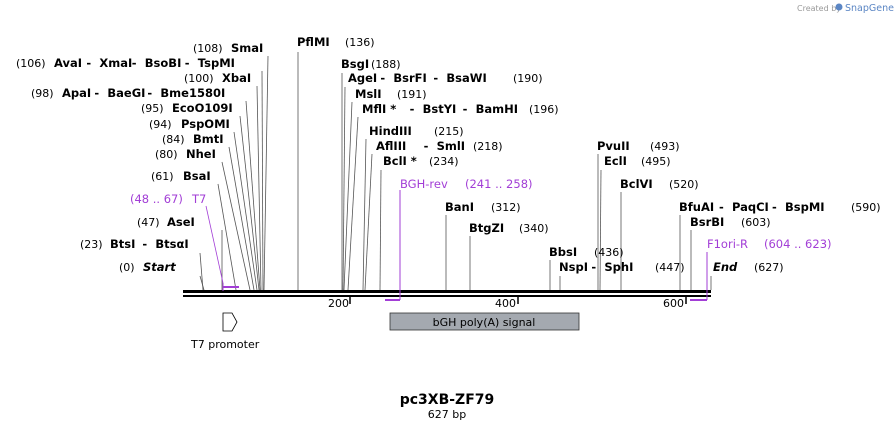 Image resolution: width=895 pixels, height=430 pixels. I want to click on site-name: BaeGI, so click(126, 93).